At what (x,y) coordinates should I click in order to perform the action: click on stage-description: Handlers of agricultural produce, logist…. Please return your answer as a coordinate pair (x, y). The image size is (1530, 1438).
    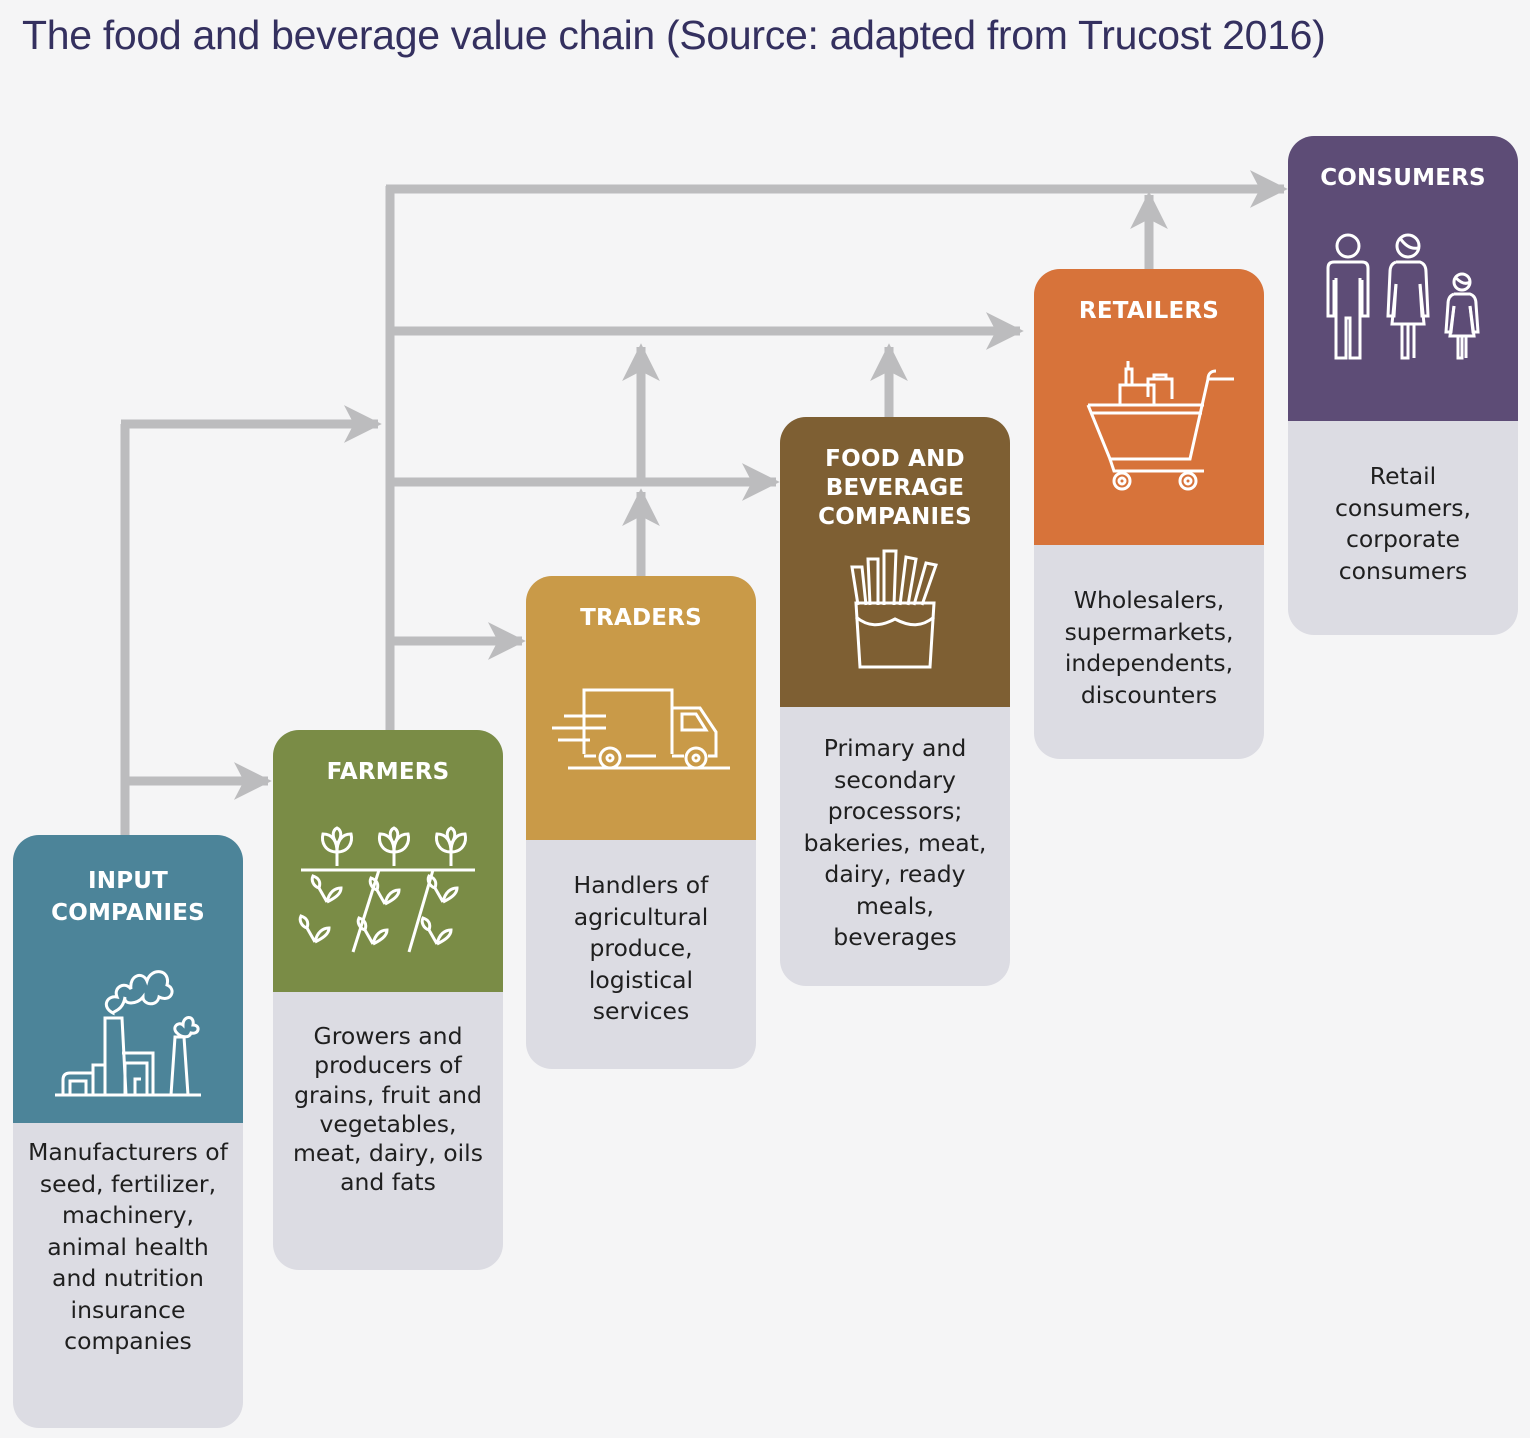
    Looking at the image, I should click on (641, 948).